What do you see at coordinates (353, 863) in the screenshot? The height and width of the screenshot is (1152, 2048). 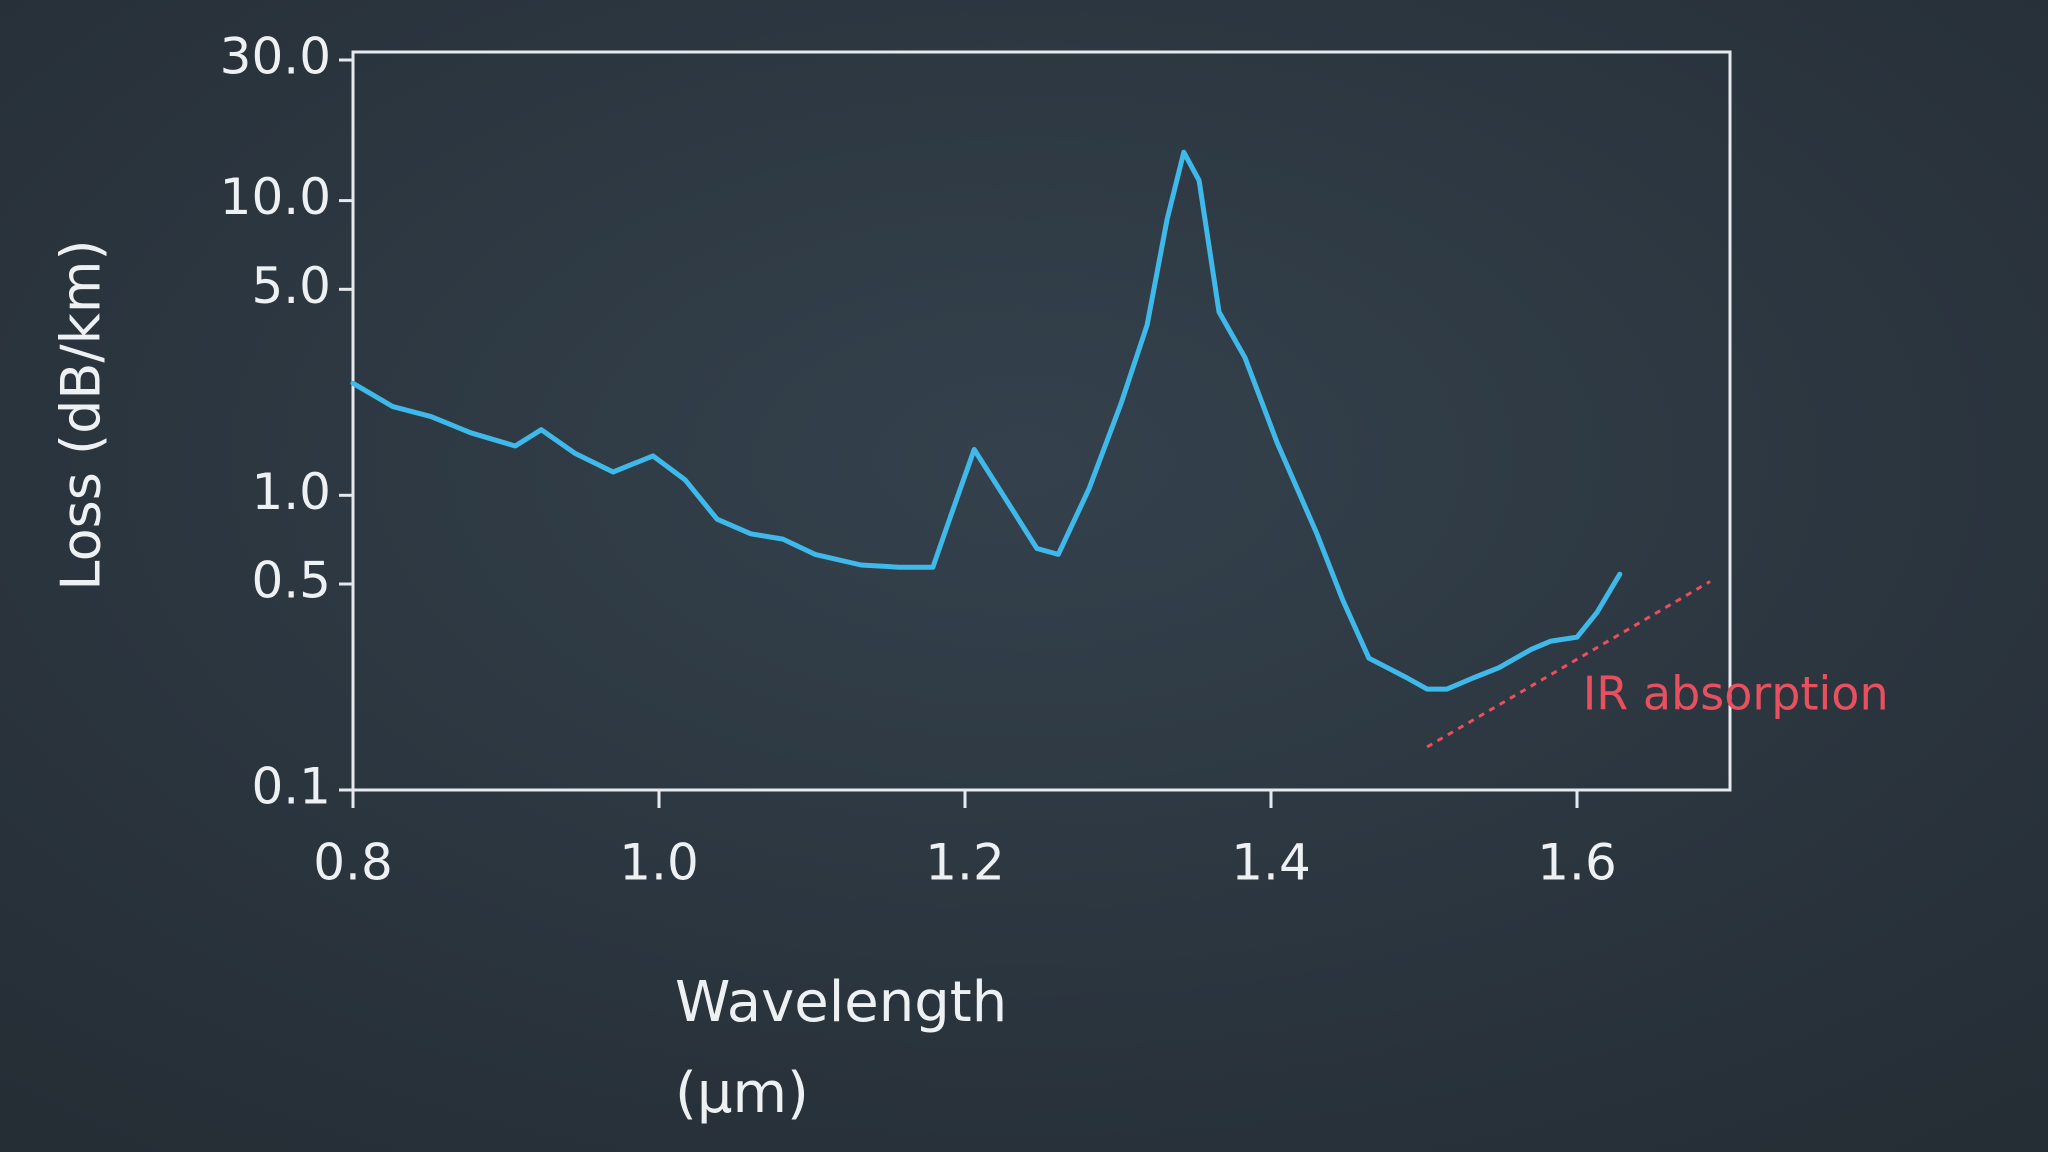 I see `x-tick-label: 0.8` at bounding box center [353, 863].